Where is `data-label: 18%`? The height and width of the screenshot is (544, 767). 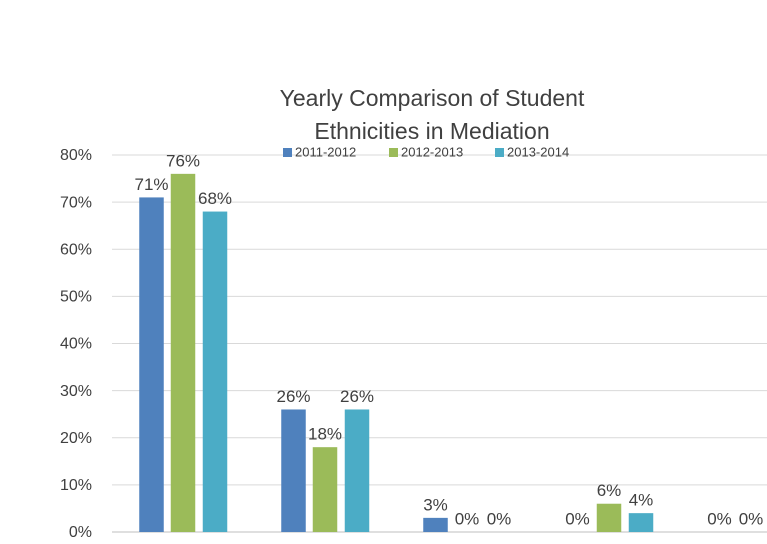 data-label: 18% is located at coordinates (325, 434).